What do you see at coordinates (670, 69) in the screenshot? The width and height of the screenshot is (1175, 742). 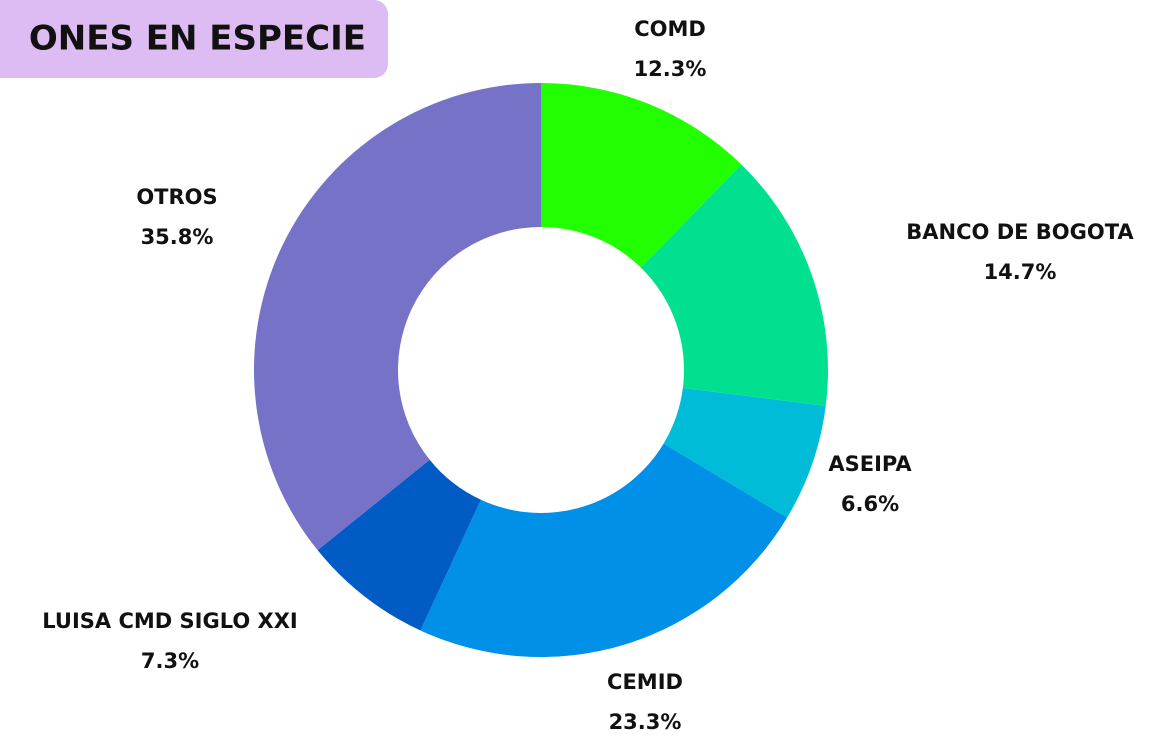 I see `slice-value: 12.3%` at bounding box center [670, 69].